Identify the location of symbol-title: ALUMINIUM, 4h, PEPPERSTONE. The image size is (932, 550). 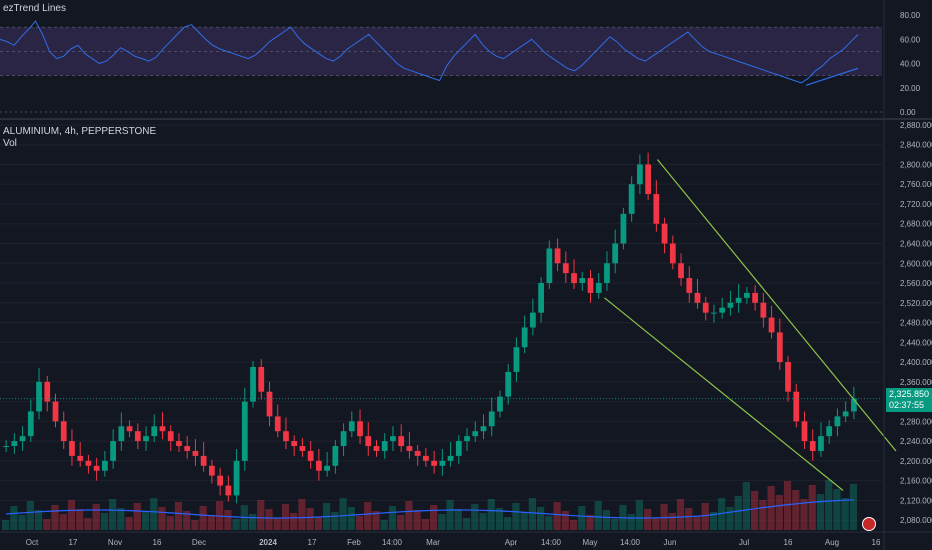
(80, 131).